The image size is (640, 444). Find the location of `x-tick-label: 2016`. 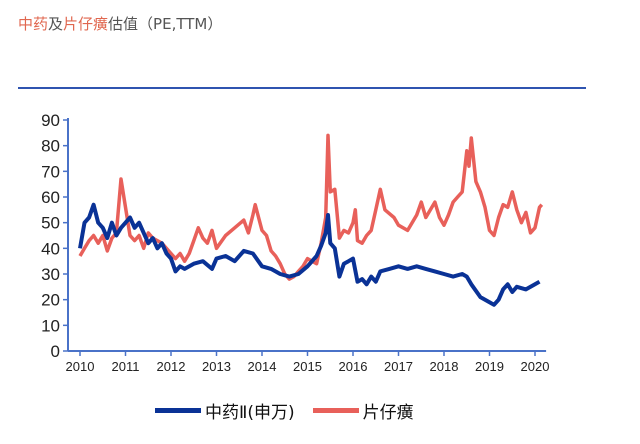

x-tick-label: 2016 is located at coordinates (353, 366).